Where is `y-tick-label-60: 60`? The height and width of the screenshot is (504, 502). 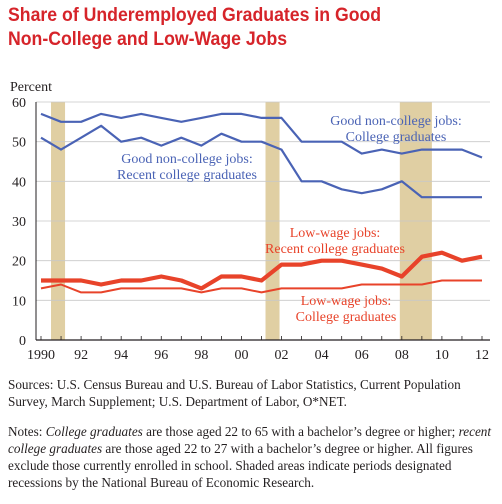 y-tick-label-60: 60 is located at coordinates (19, 103).